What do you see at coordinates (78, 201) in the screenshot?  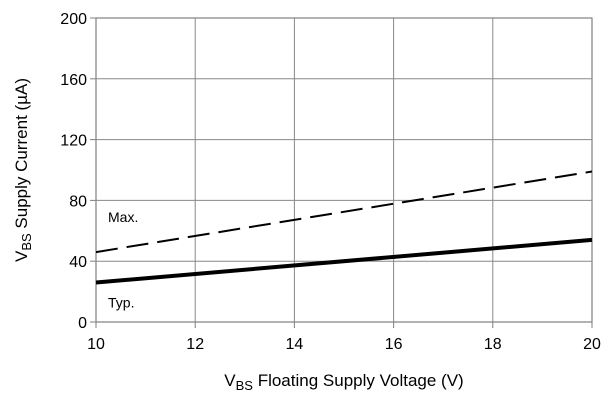 I see `y-tick-label-80: 80` at bounding box center [78, 201].